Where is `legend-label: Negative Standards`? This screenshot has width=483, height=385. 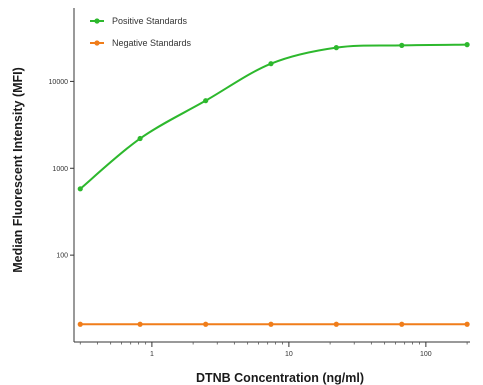
legend-label: Negative Standards is located at coordinates (152, 43).